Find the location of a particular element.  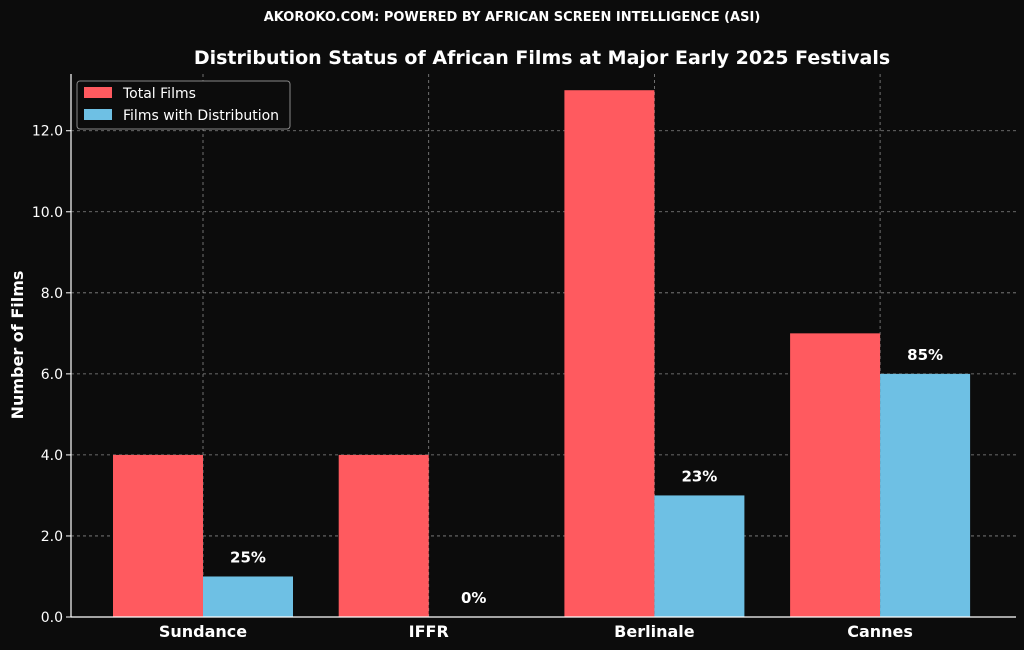

legend-swatch-distribution is located at coordinates (98, 114).